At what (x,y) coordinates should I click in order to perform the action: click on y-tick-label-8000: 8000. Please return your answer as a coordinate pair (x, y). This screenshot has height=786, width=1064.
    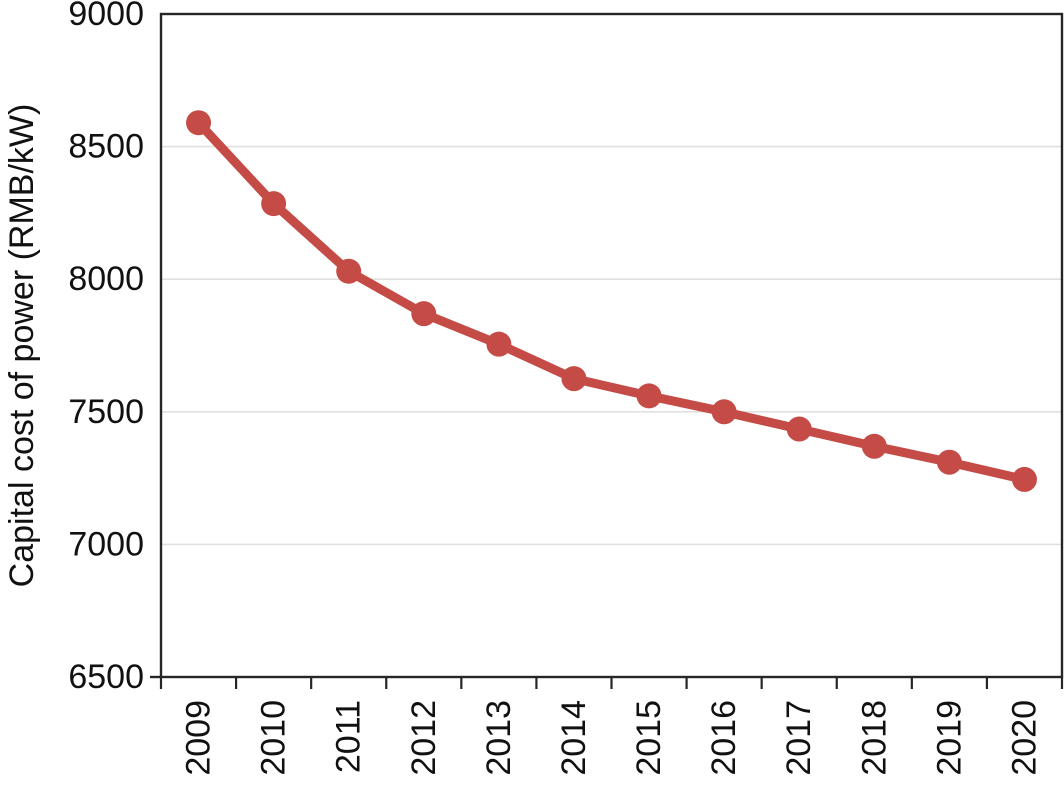
    Looking at the image, I should click on (106, 279).